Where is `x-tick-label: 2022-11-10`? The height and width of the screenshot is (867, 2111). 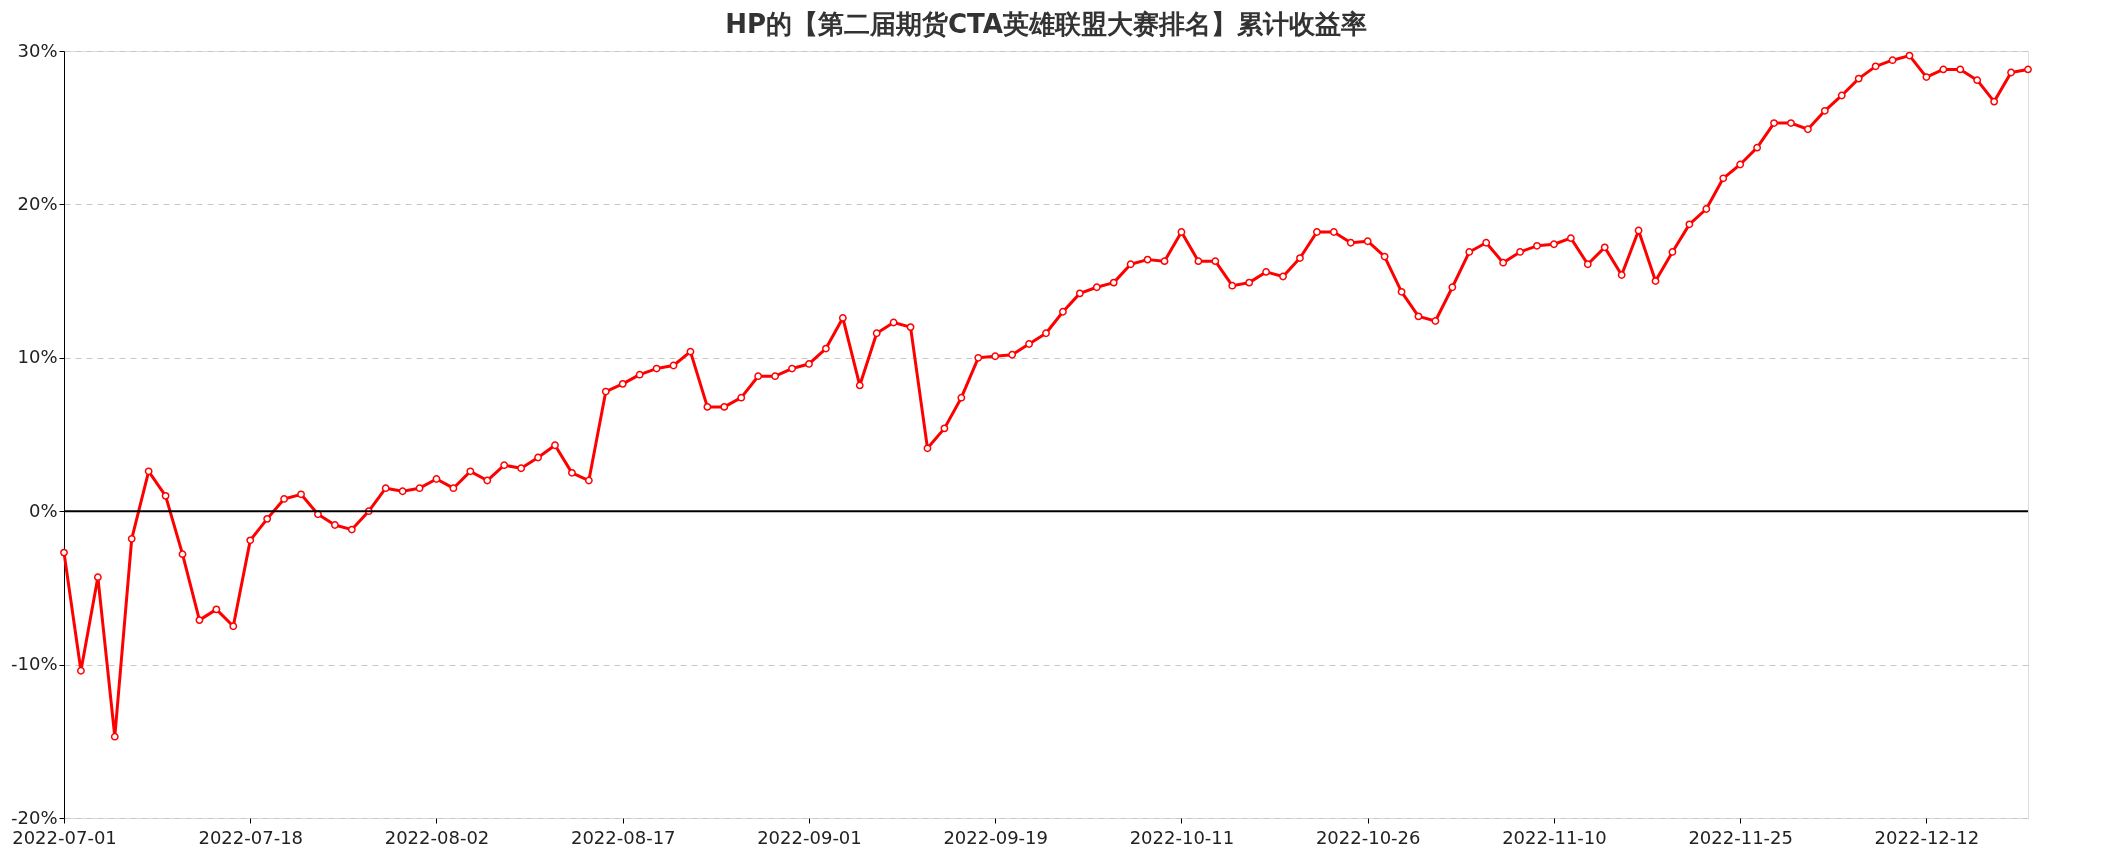
x-tick-label: 2022-11-10 is located at coordinates (1554, 837).